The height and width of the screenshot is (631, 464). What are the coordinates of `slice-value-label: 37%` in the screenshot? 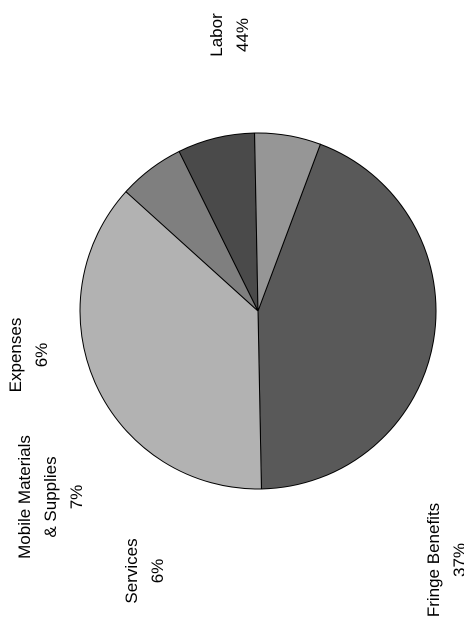 It's located at (457, 560).